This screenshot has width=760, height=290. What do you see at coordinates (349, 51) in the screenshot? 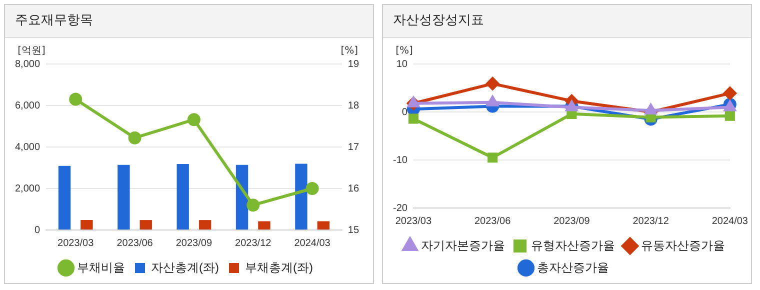
I see `y2-axis-title: [%]` at bounding box center [349, 51].